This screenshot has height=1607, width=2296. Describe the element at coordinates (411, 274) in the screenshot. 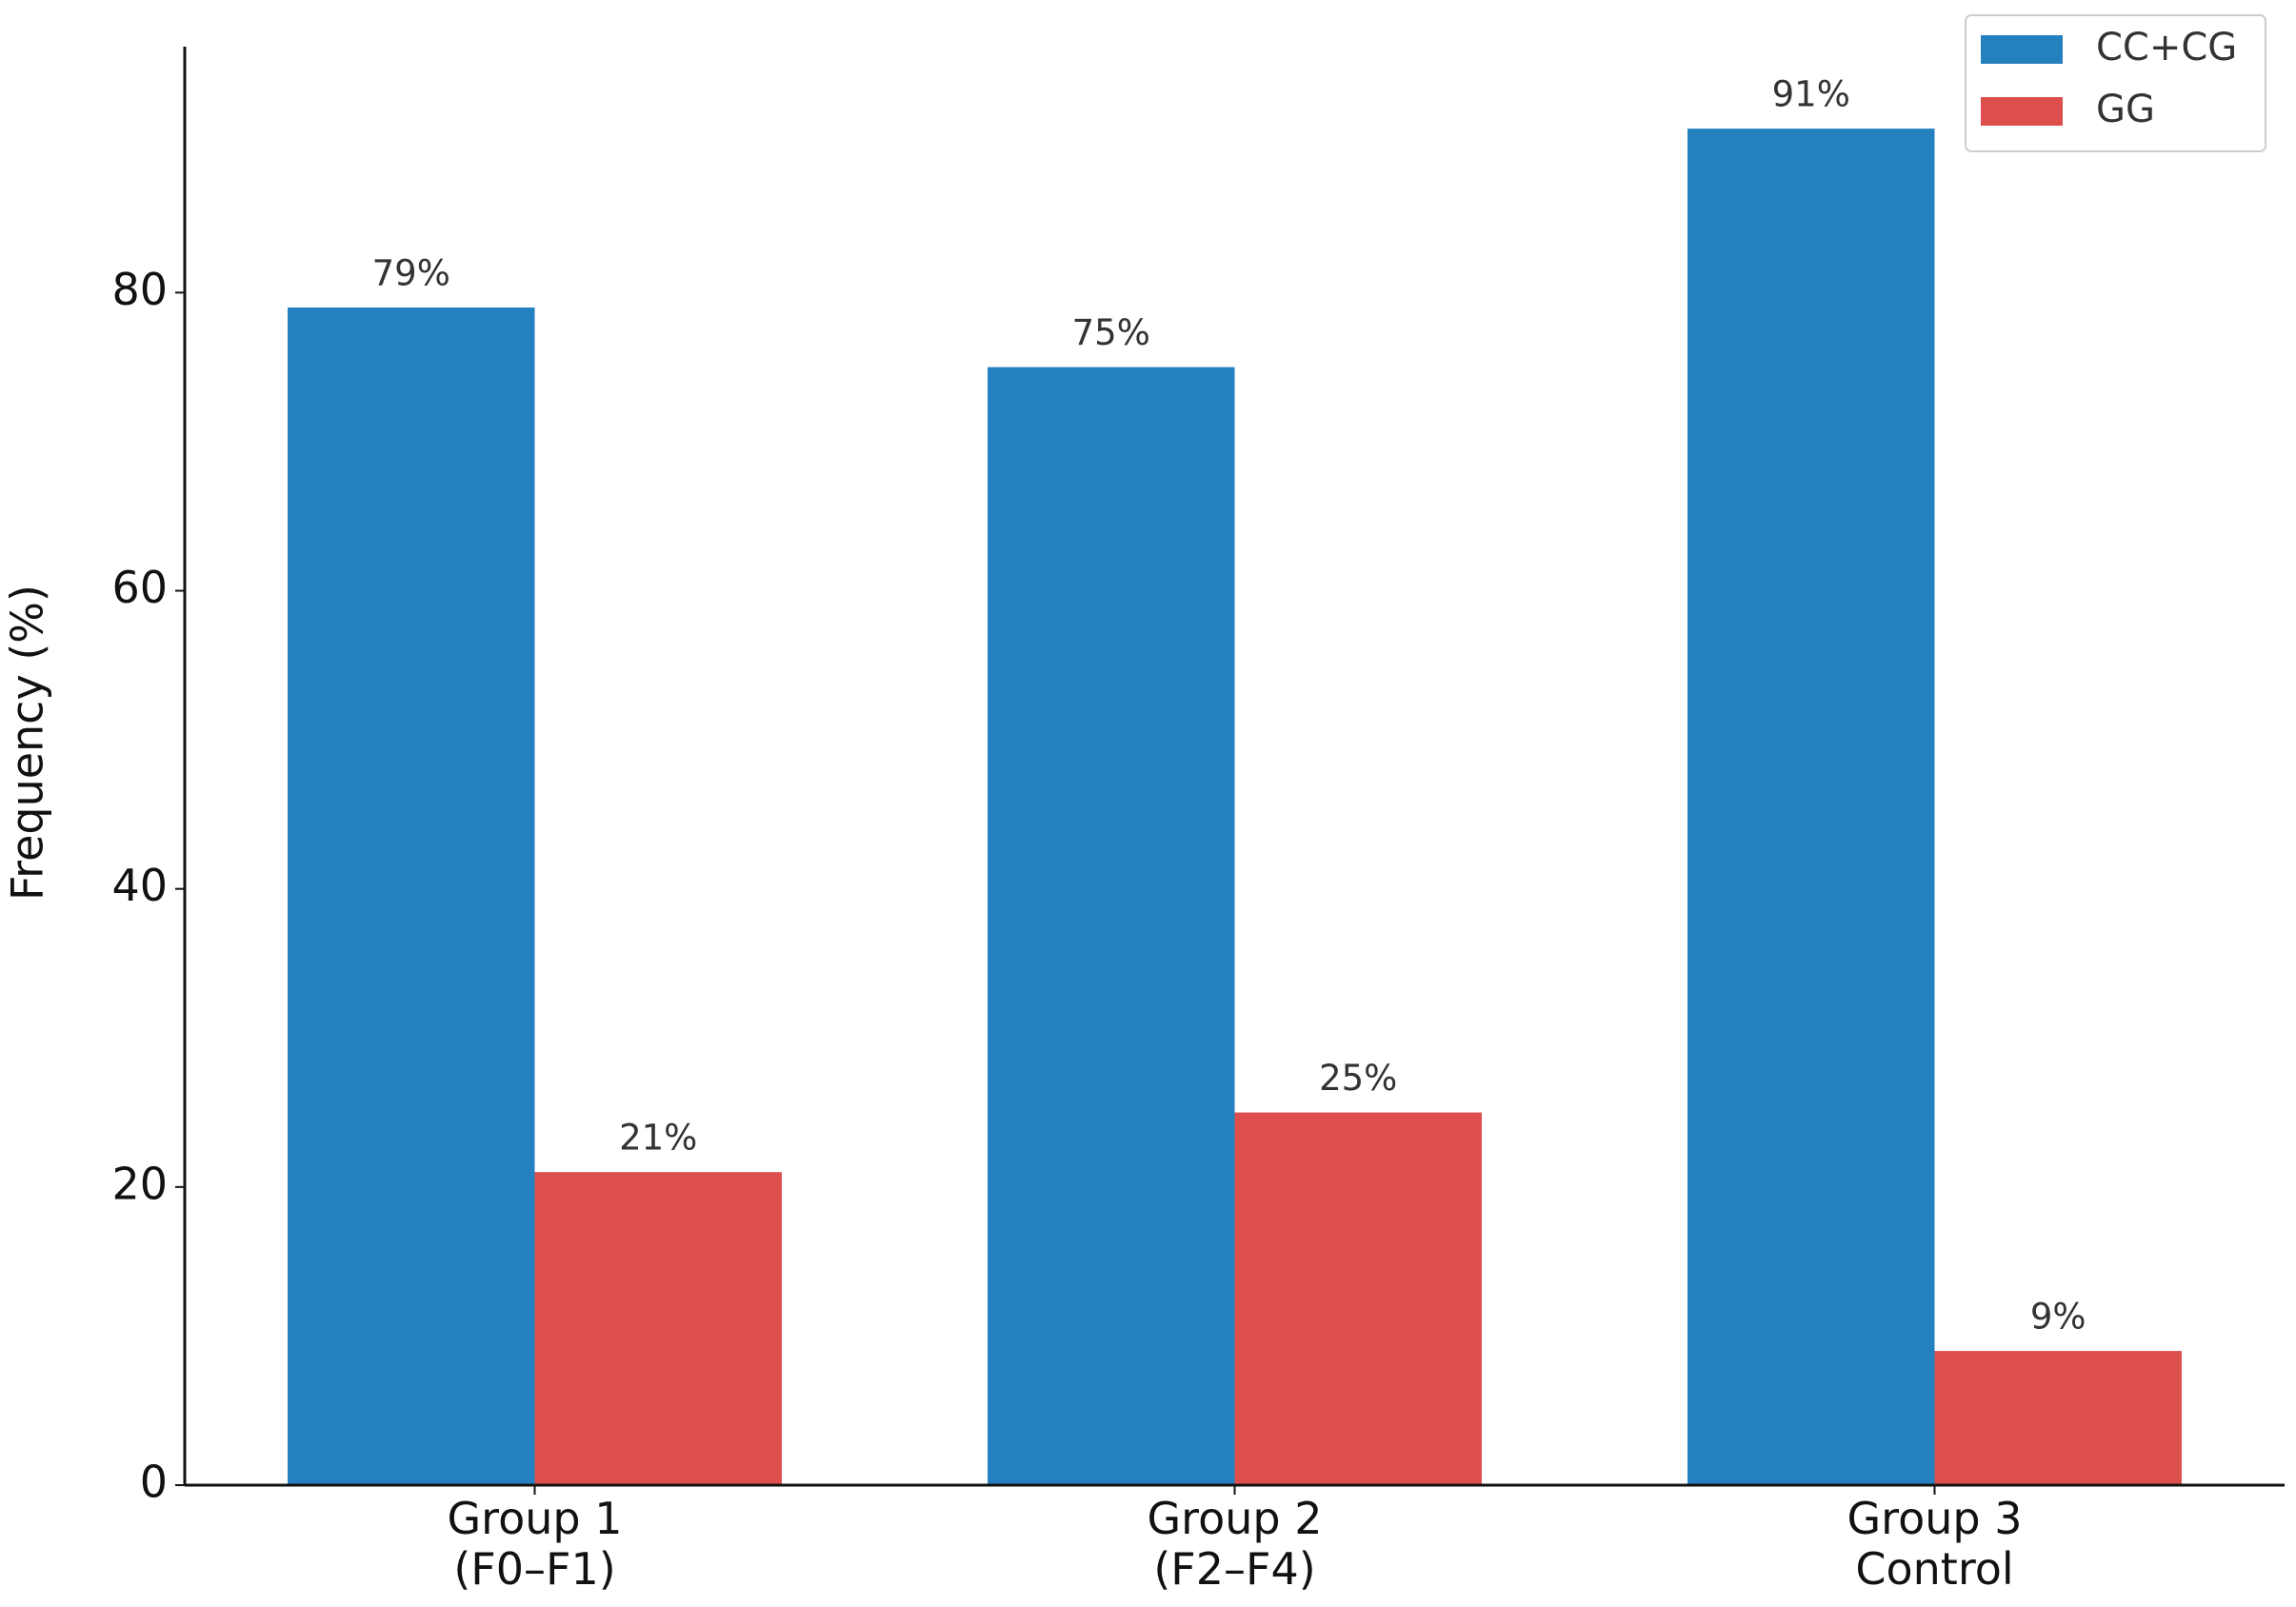

I see `value-label: 79%` at that location.